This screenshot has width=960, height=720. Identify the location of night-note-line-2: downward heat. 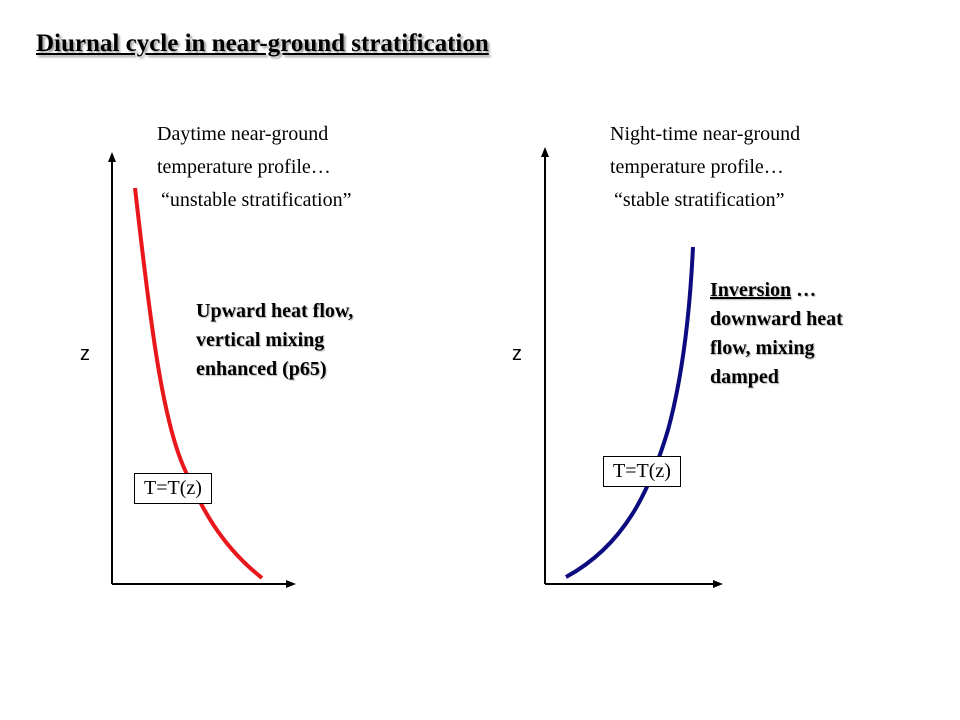
(776, 319).